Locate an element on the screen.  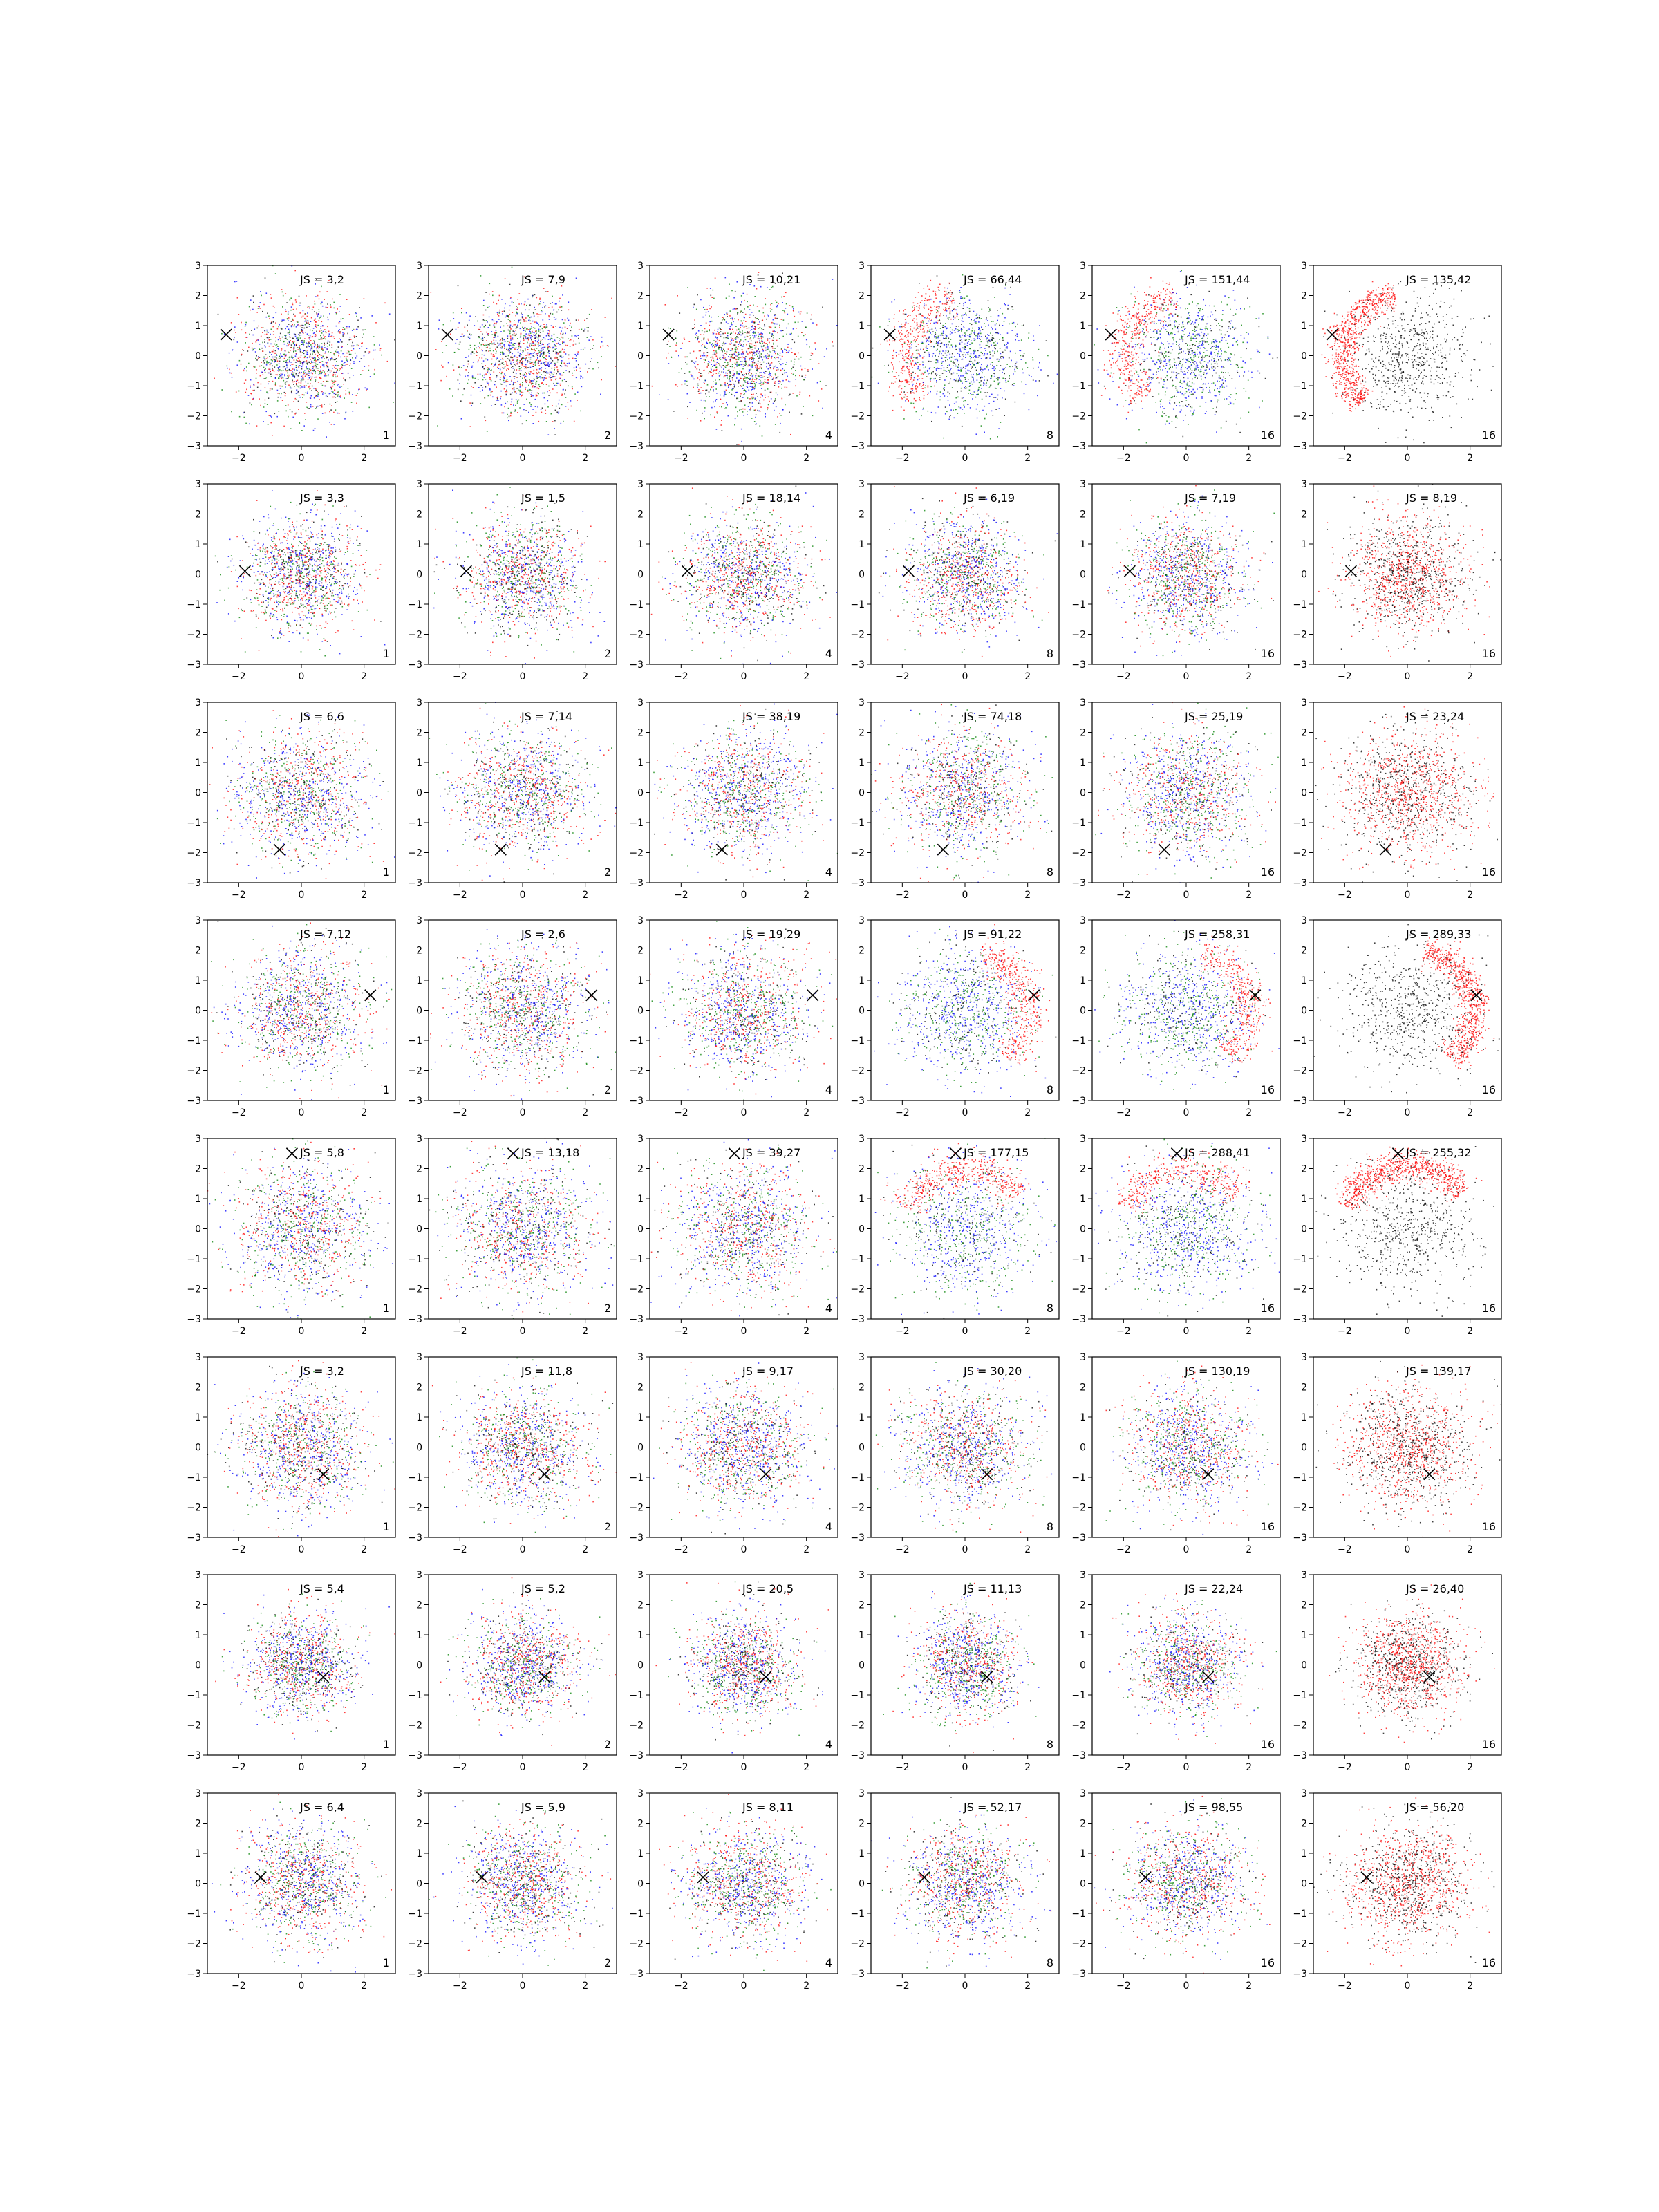
js-label: JS = 3,2 is located at coordinates (321, 279).